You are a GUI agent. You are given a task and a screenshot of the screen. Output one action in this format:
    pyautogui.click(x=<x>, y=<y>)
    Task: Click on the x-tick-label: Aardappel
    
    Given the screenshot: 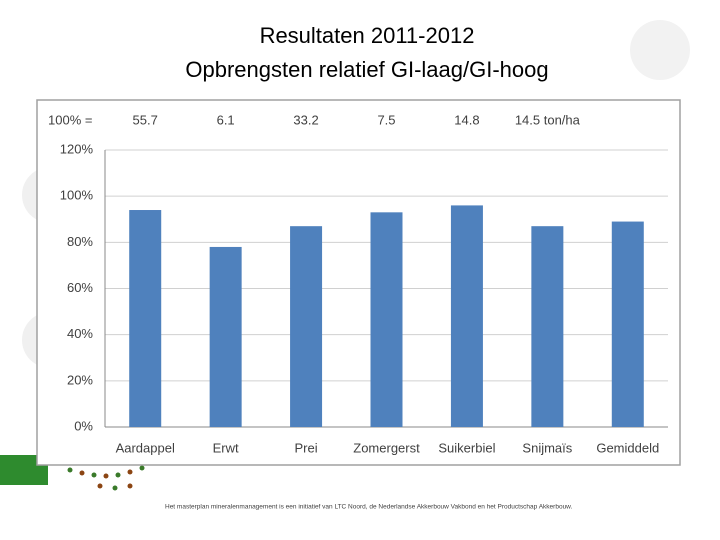 What is the action you would take?
    pyautogui.click(x=145, y=447)
    